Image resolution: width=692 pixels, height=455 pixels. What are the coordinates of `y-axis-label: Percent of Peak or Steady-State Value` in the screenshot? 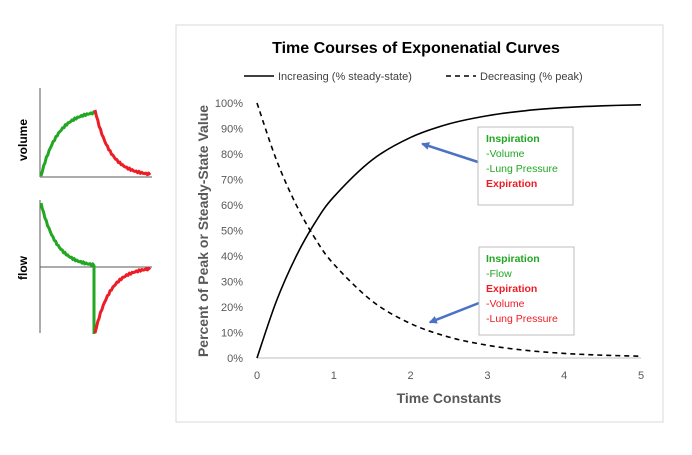 It's located at (203, 231).